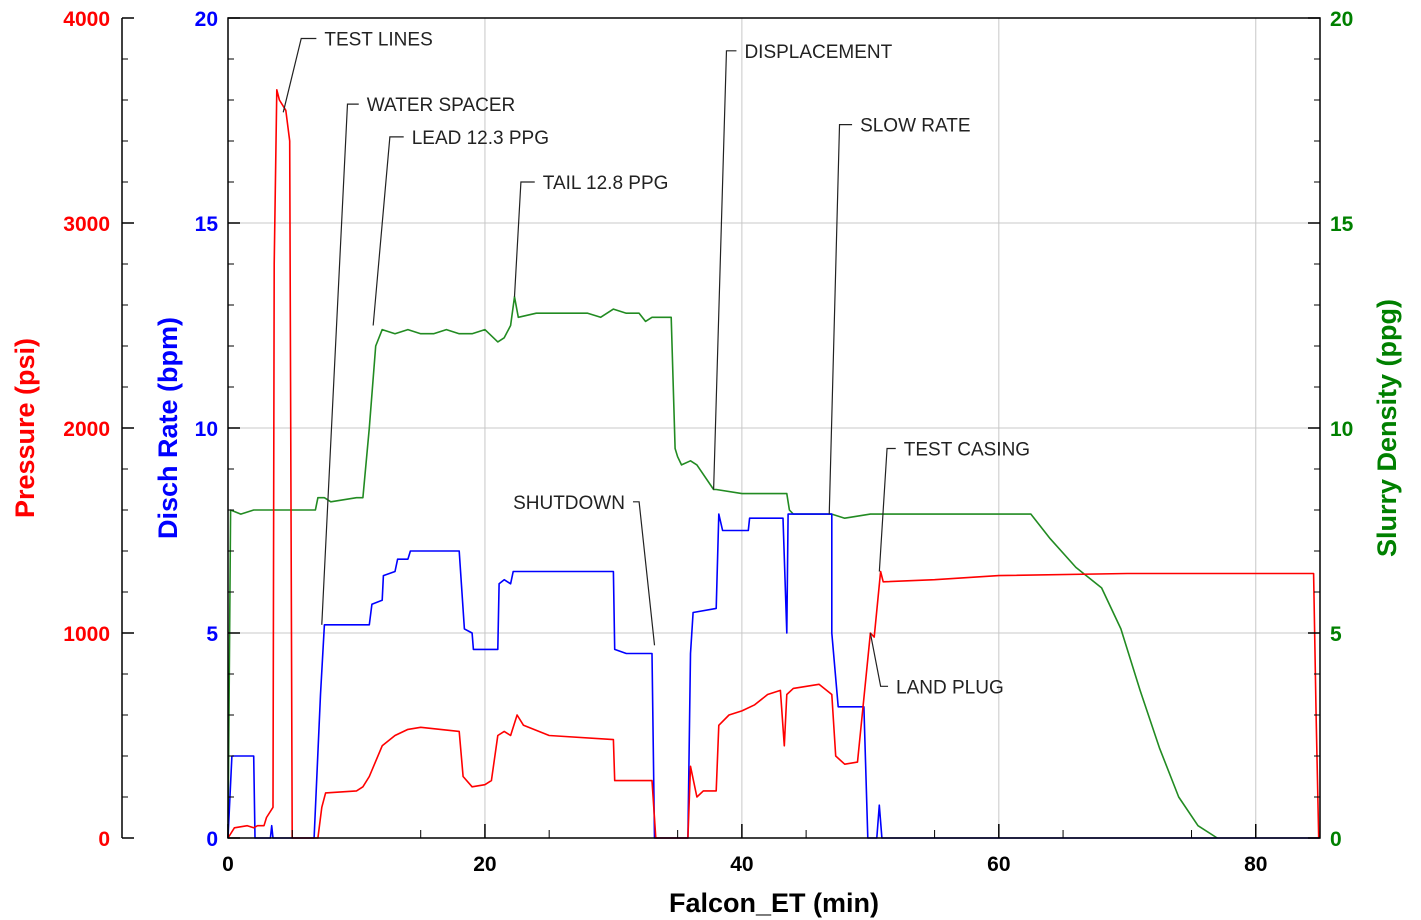 This screenshot has width=1421, height=920. I want to click on density-tick-label: 5, so click(1336, 634).